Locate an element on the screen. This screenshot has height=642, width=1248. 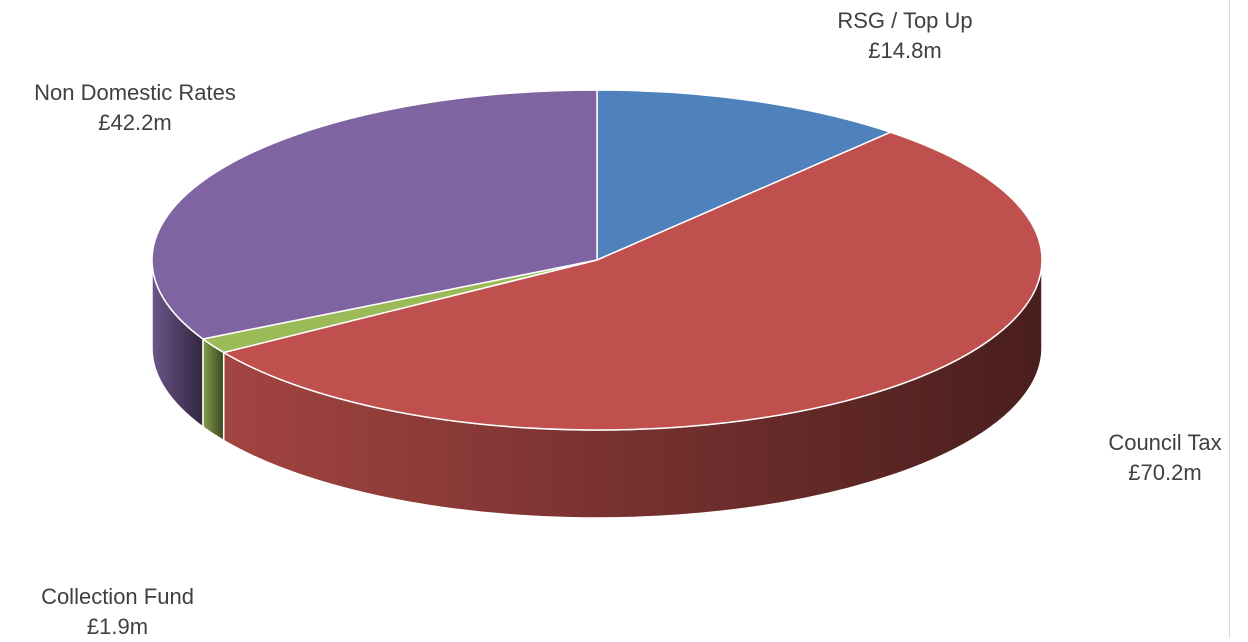
slice-name: Council Tax is located at coordinates (1165, 442).